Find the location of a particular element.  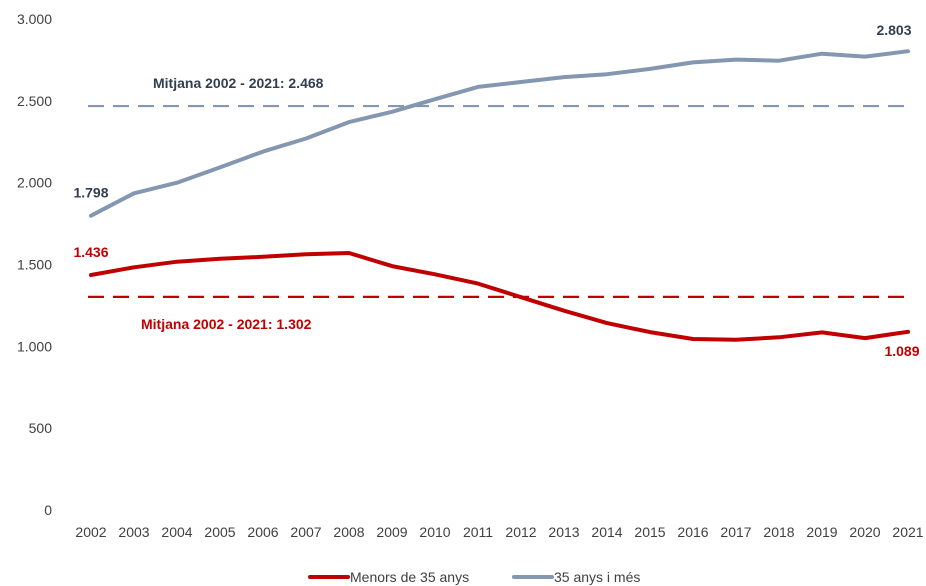

x-tick-label: 2015 is located at coordinates (649, 532).